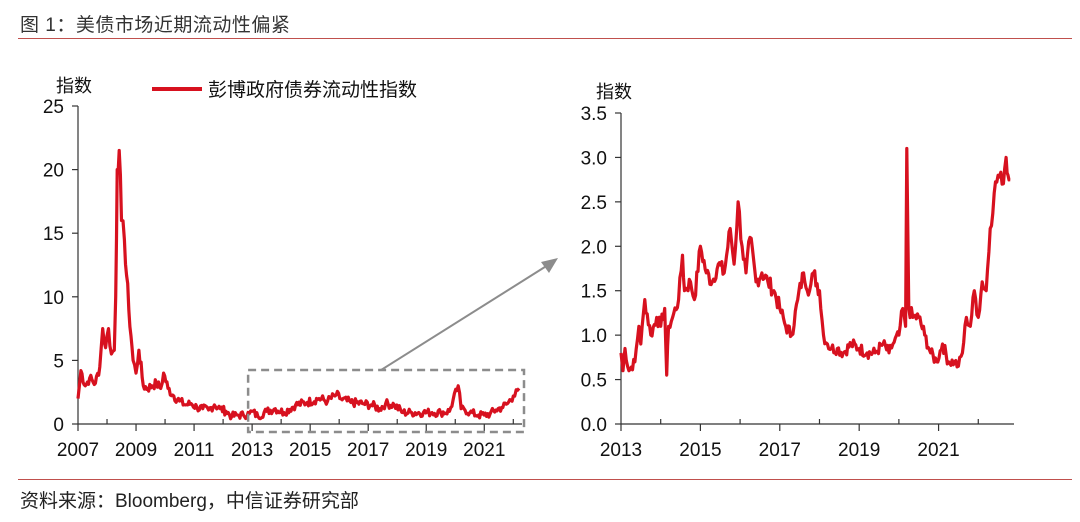 Image resolution: width=1080 pixels, height=522 pixels. What do you see at coordinates (594, 114) in the screenshot?
I see `y-tick-label: 3.5` at bounding box center [594, 114].